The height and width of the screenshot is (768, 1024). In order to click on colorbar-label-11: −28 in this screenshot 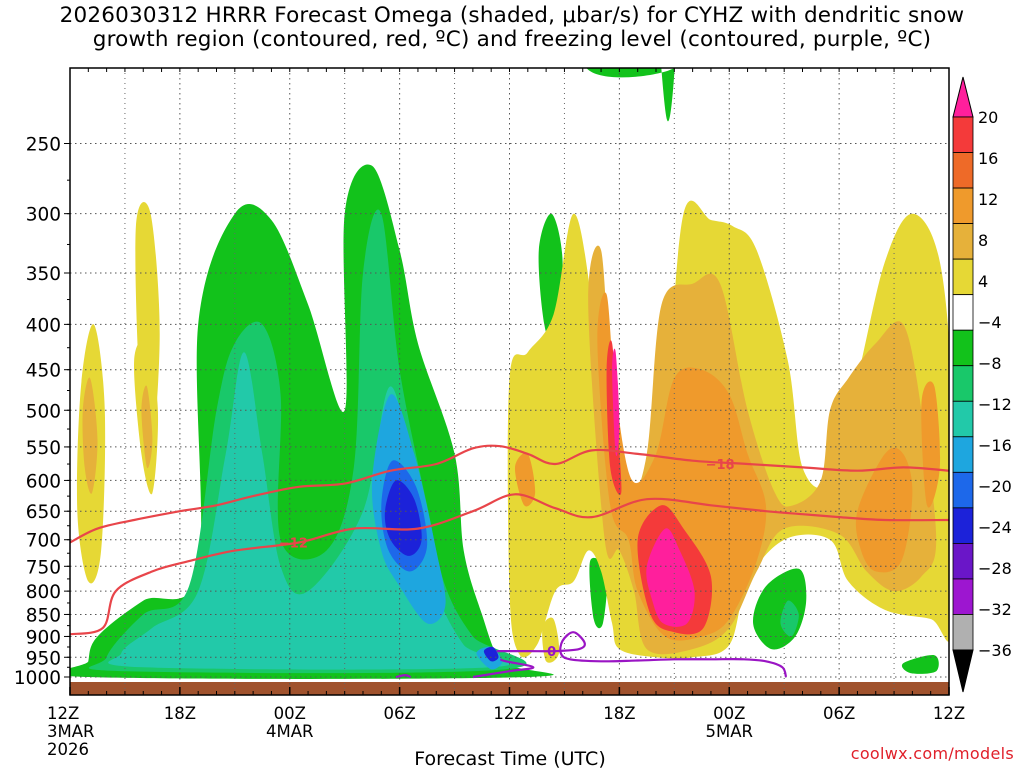, I will do `click(995, 568)`.